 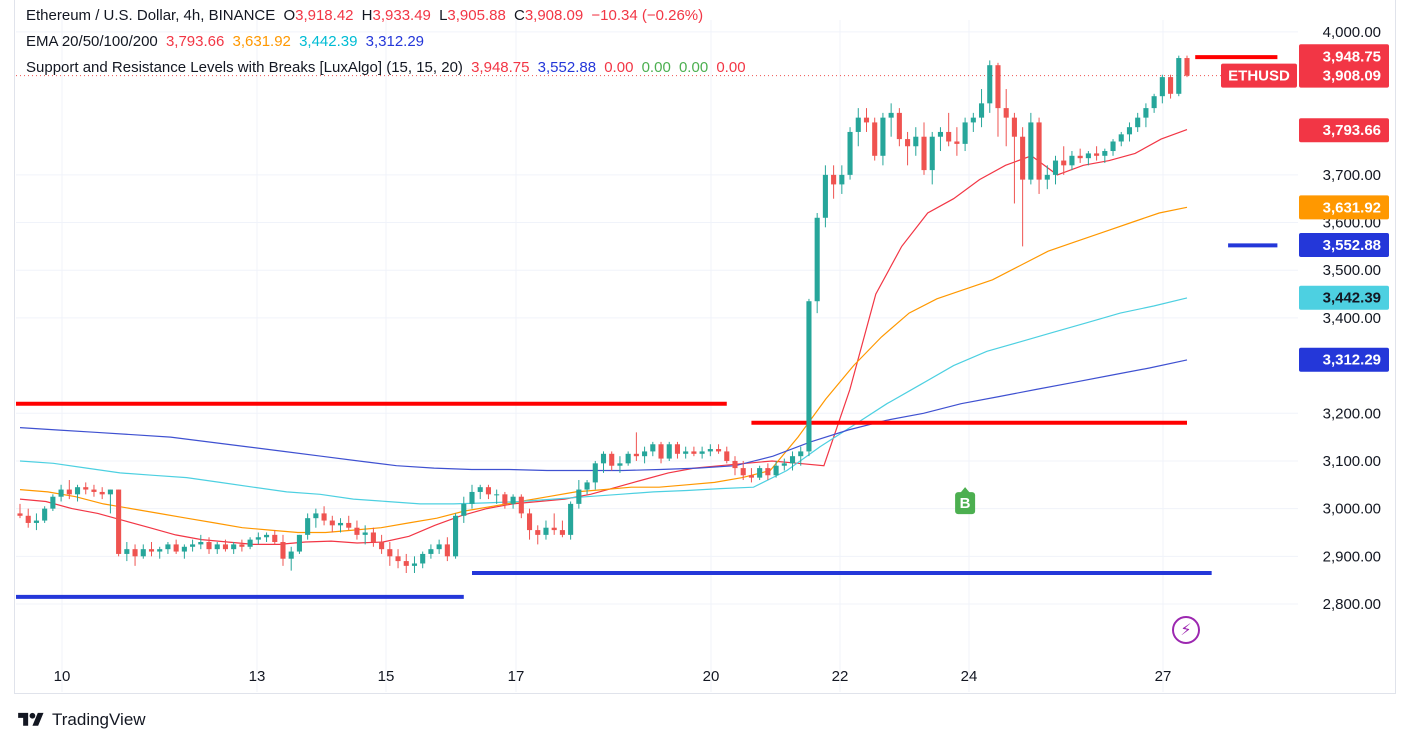 I want to click on low-value: 3,905.88, so click(x=476, y=15).